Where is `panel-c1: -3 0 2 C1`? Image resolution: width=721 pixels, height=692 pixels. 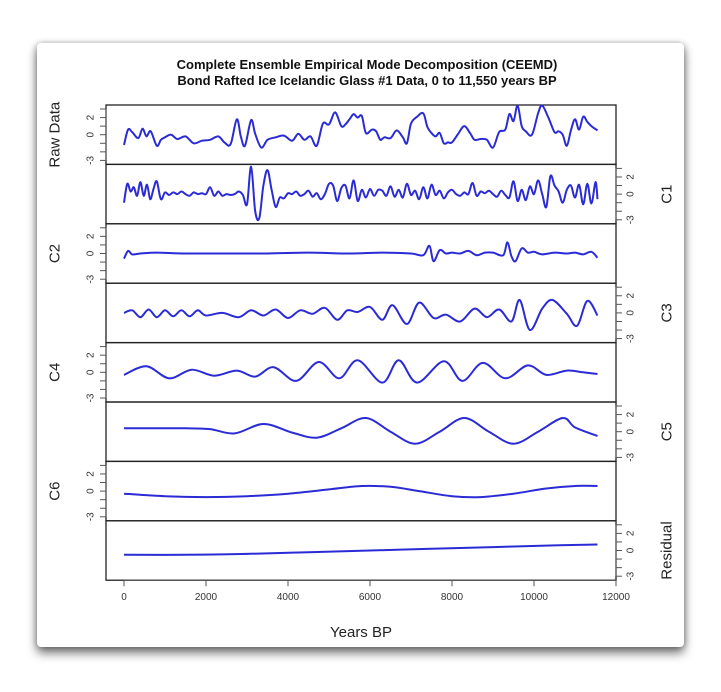 panel-c1: -3 0 2 C1 is located at coordinates (390, 194).